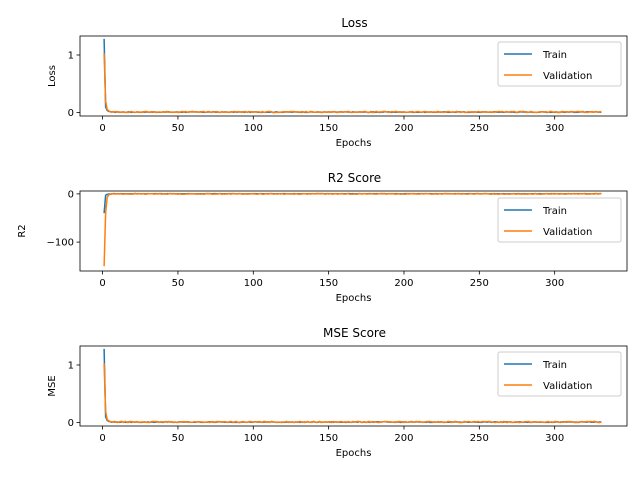 This screenshot has height=480, width=640. I want to click on y-axis-label: MSE, so click(52, 385).